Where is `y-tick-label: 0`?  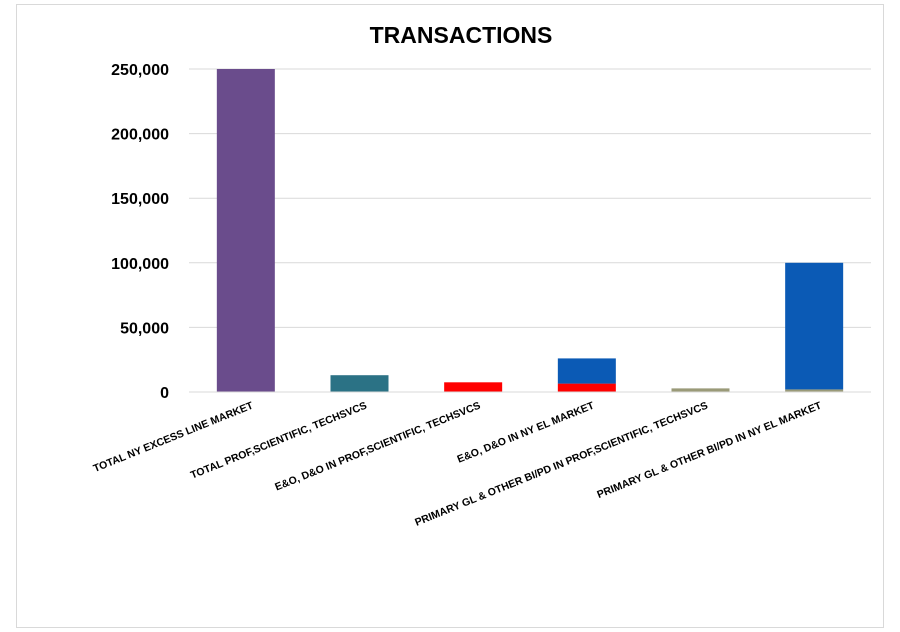
y-tick-label: 0 is located at coordinates (164, 393).